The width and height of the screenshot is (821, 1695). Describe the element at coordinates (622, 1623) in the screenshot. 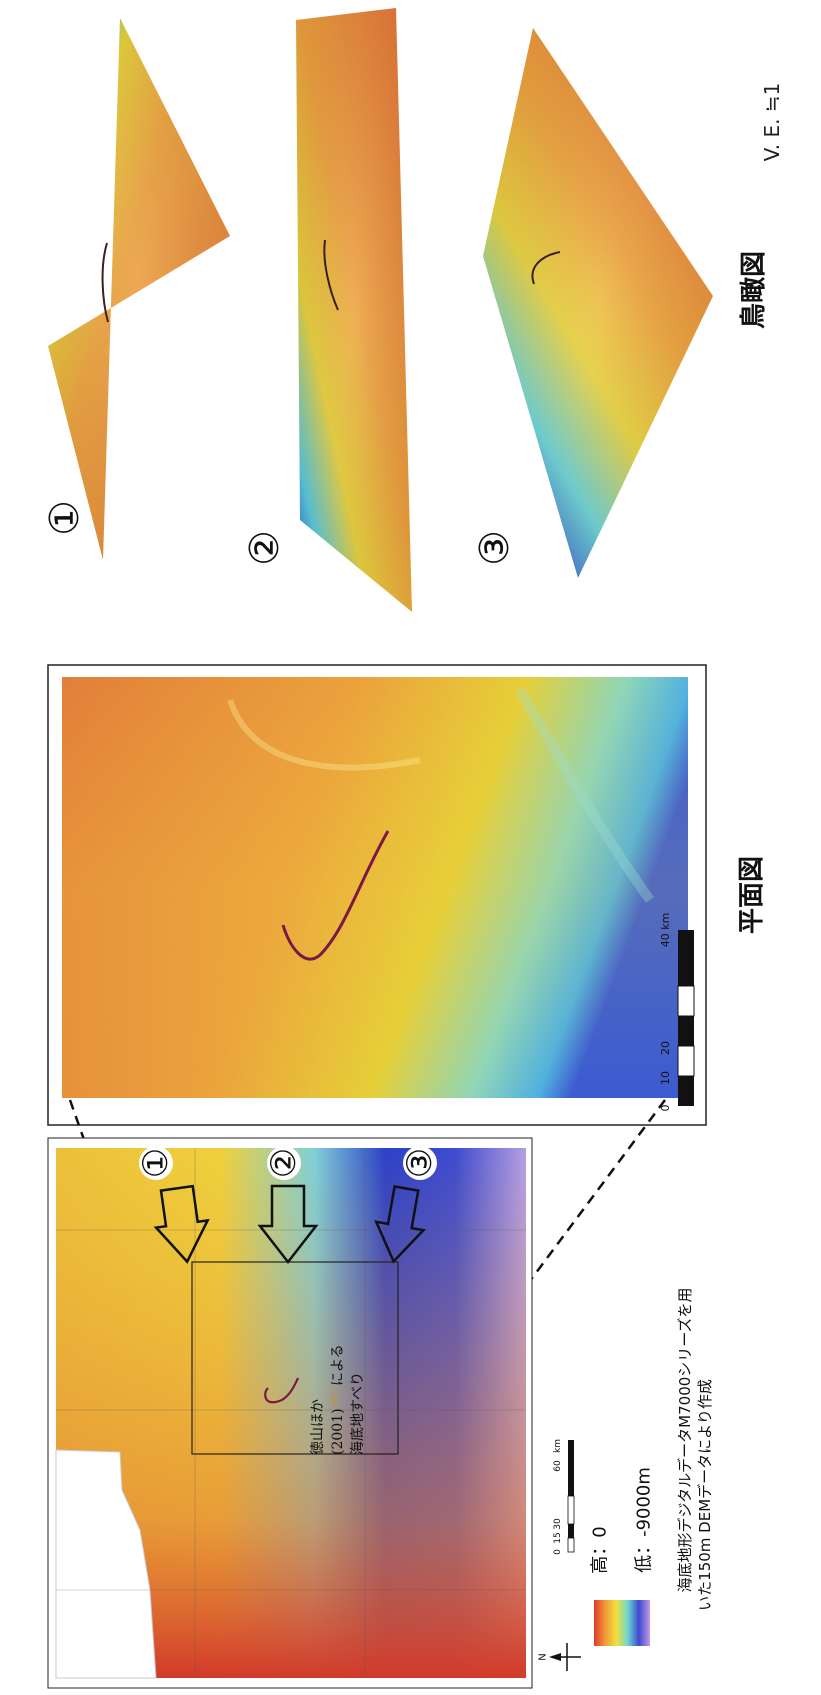

I see `elevation-legend-bar` at that location.